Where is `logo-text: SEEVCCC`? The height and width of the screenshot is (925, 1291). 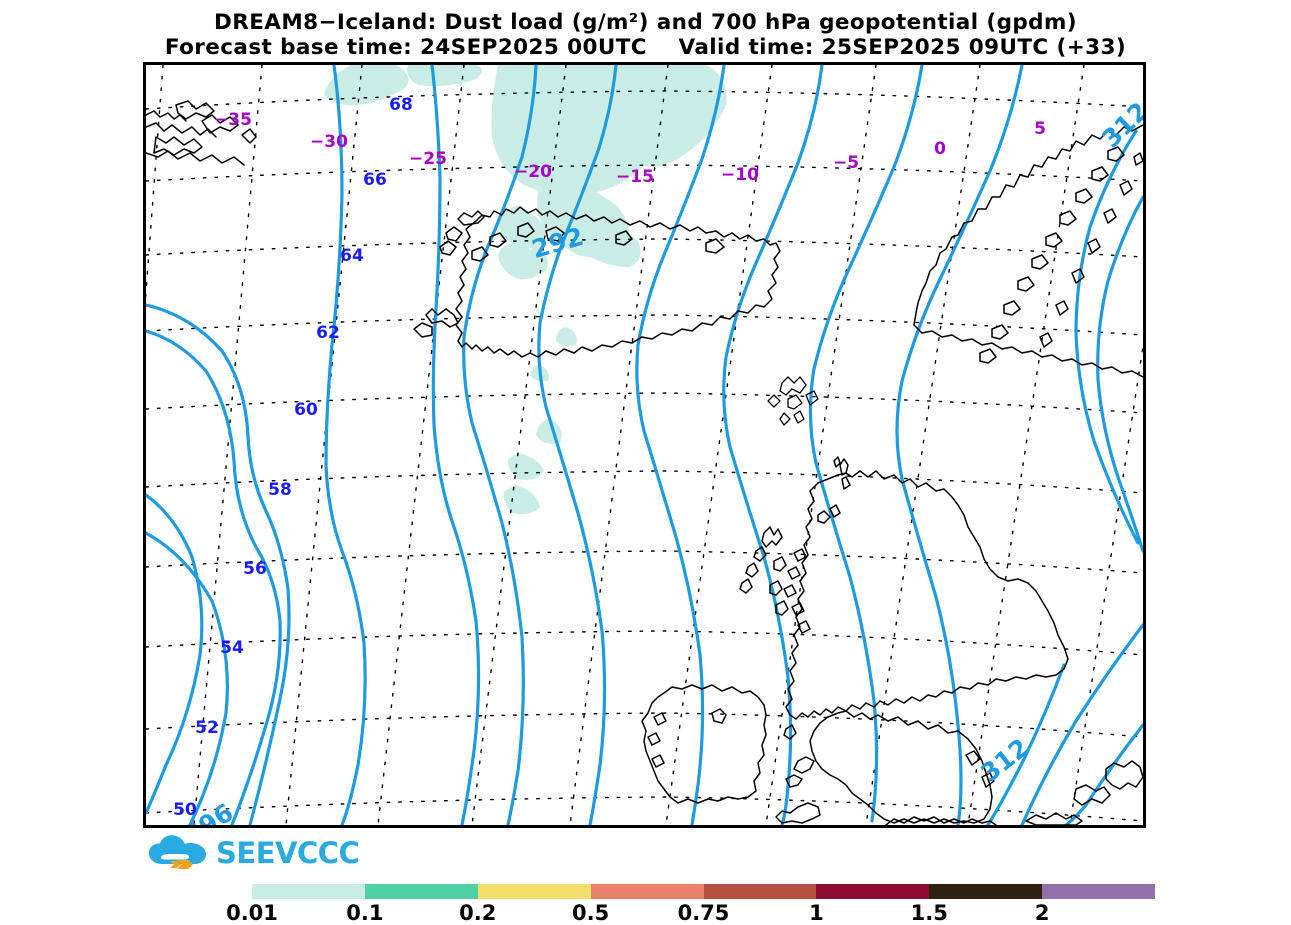
logo-text: SEEVCCC is located at coordinates (288, 852).